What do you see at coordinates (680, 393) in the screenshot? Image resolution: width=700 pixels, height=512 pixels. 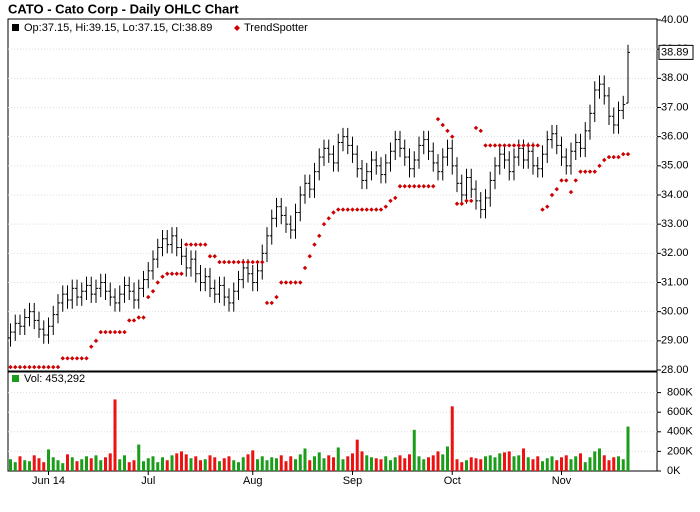 I see `y-tick-label: 800K` at bounding box center [680, 393].